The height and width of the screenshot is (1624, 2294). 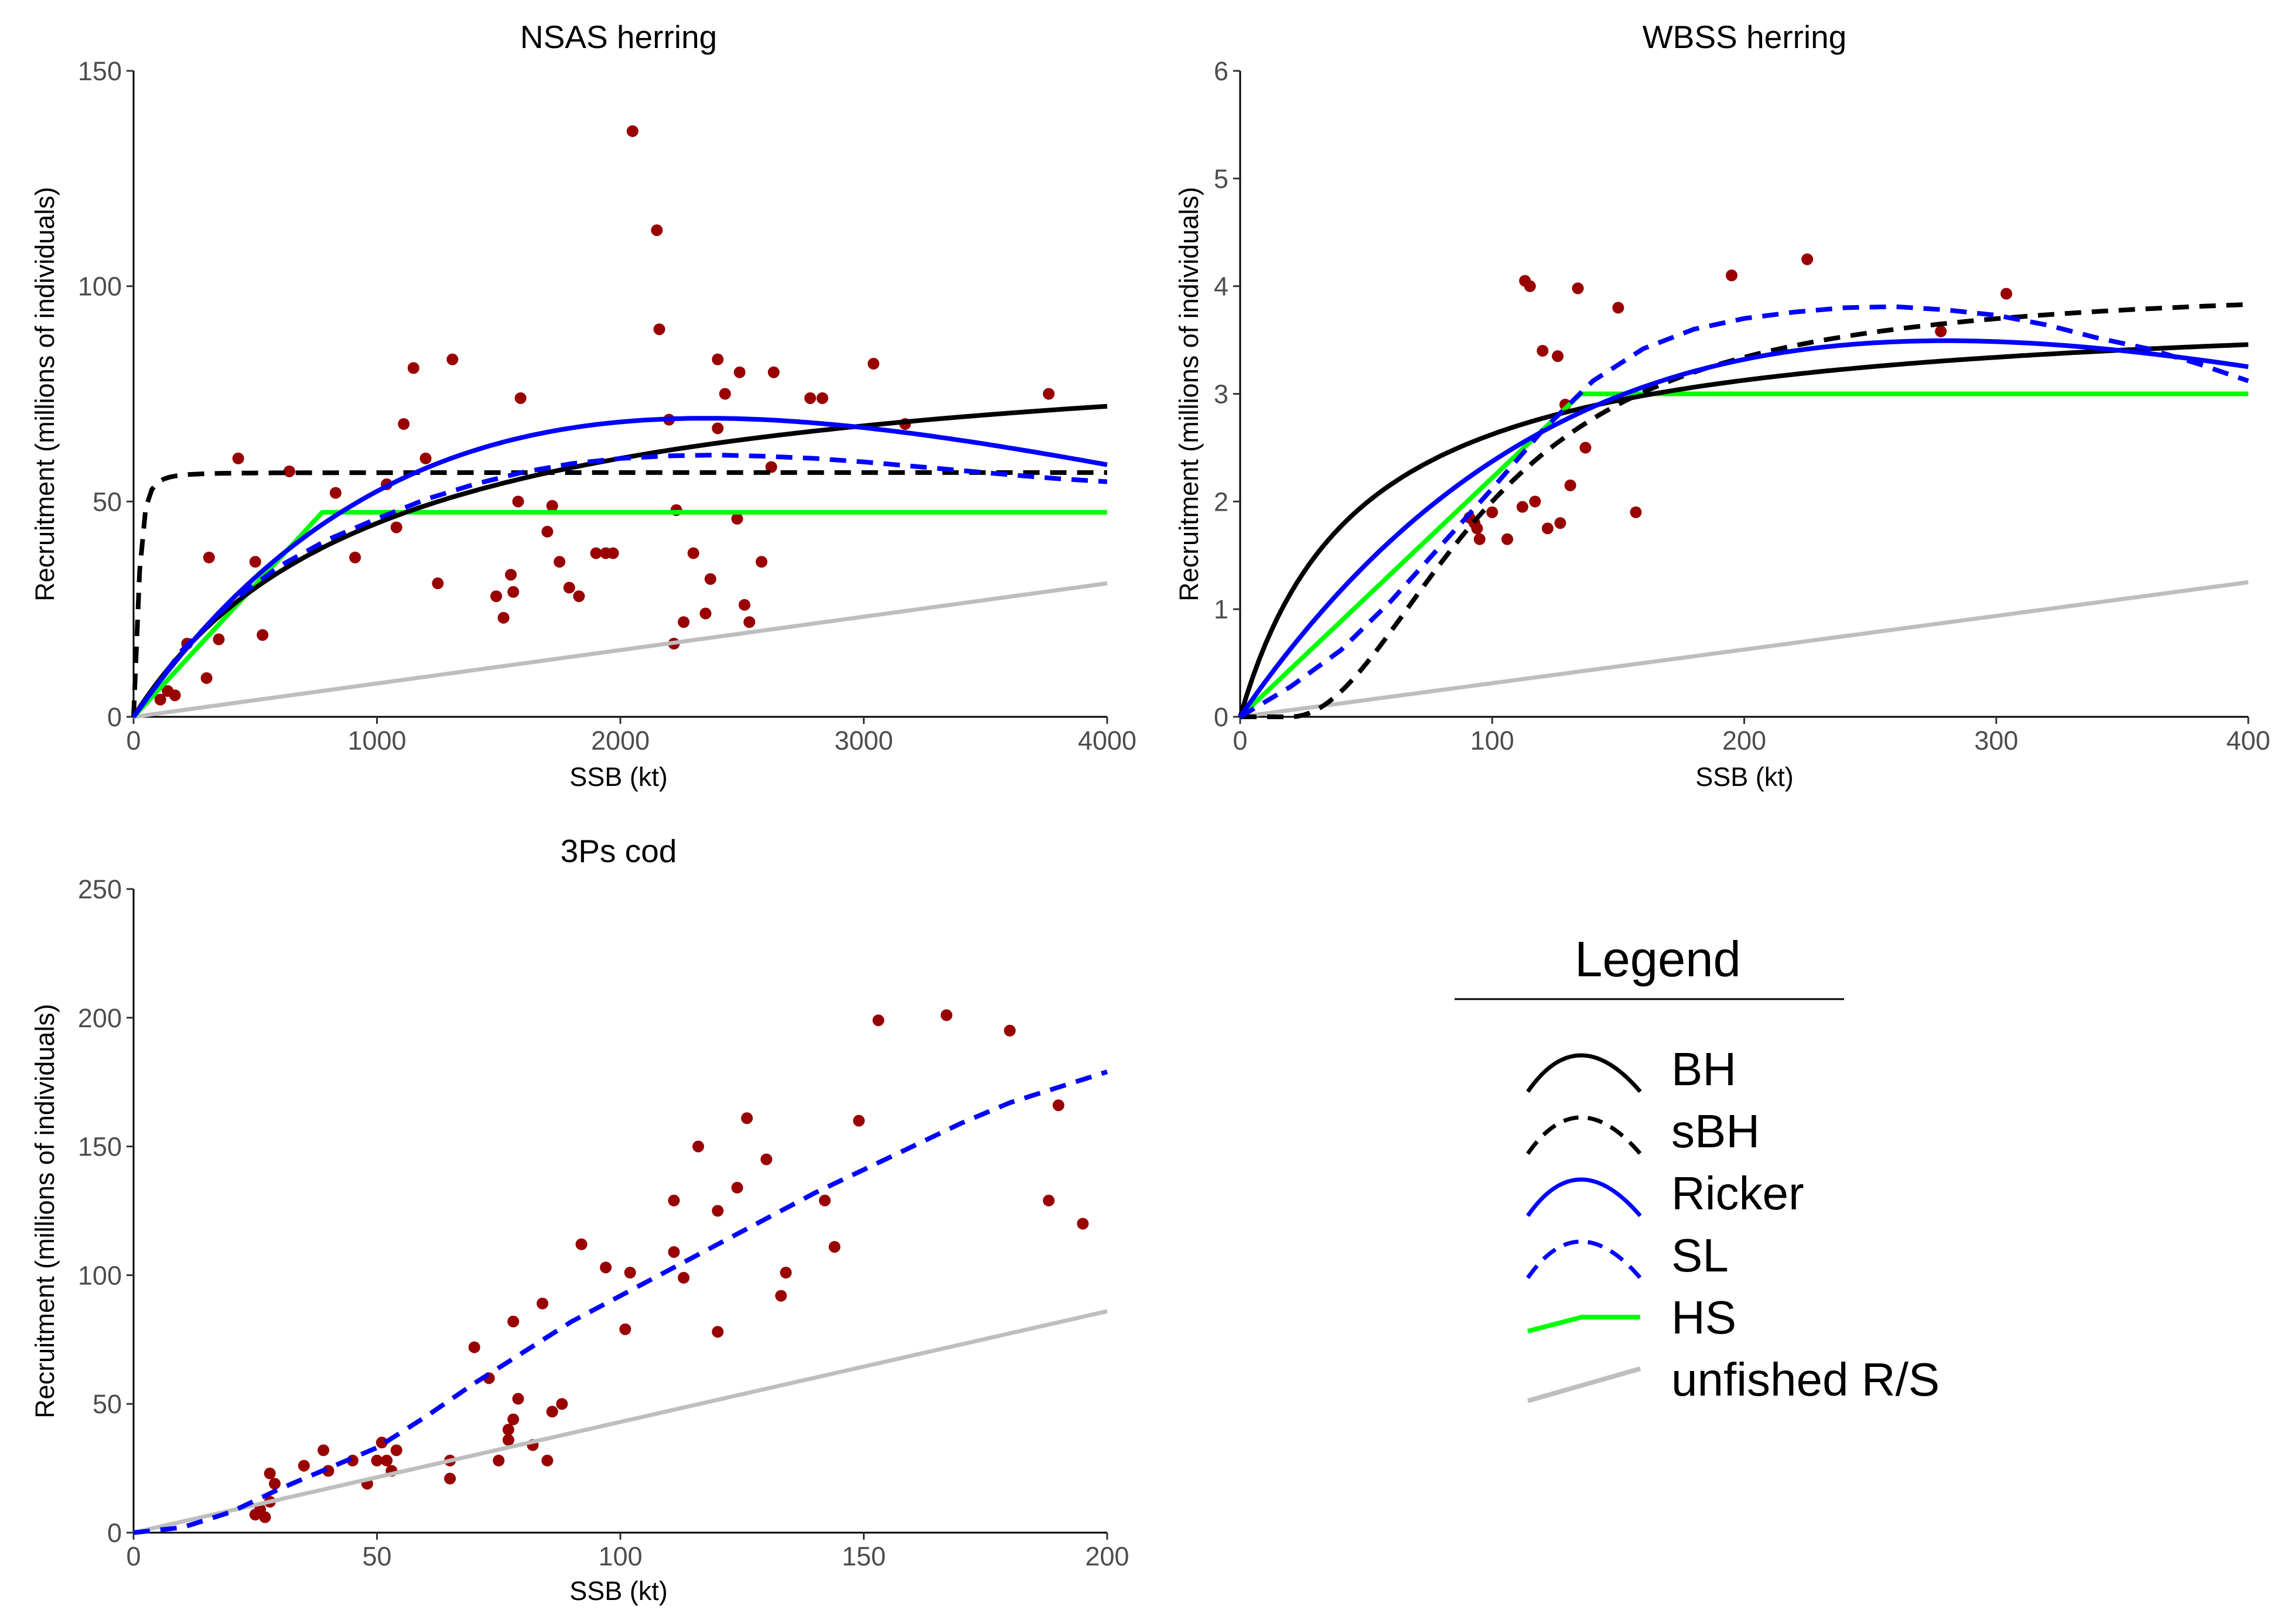 I want to click on legend-item-ricker: Ricker, so click(x=1665, y=1193).